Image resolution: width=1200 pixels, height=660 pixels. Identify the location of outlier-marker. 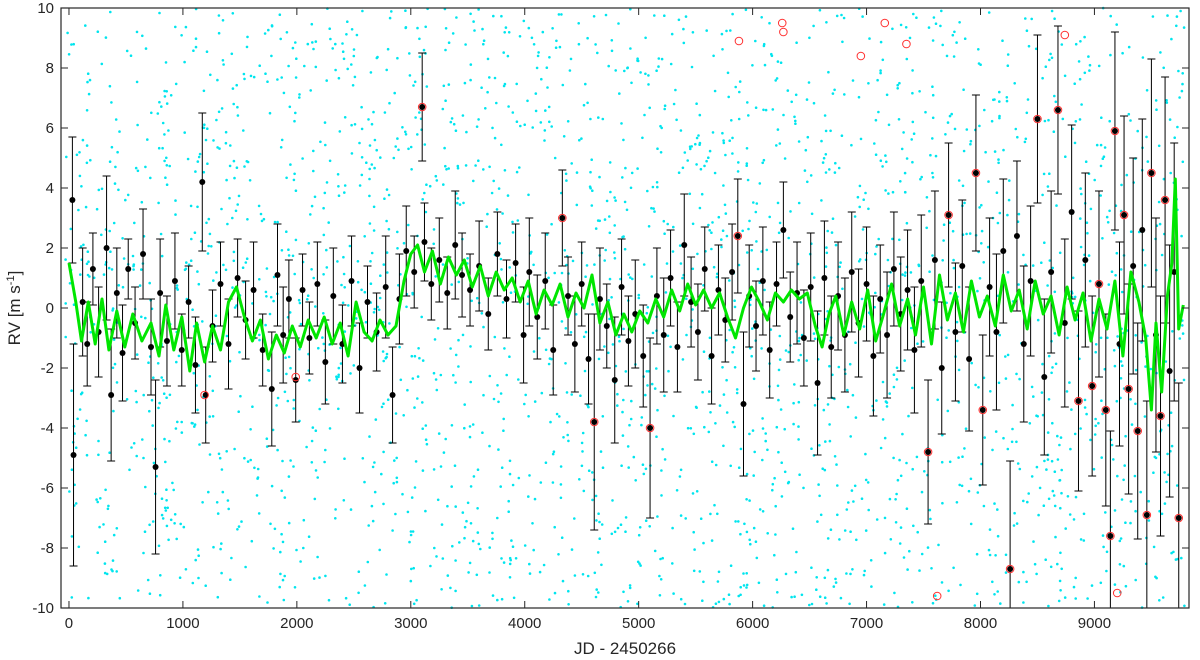
(1092, 386).